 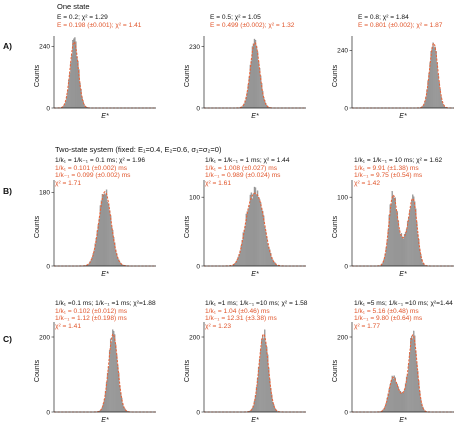 What do you see at coordinates (44, 193) in the screenshot?
I see `y-tick-label: 180` at bounding box center [44, 193].